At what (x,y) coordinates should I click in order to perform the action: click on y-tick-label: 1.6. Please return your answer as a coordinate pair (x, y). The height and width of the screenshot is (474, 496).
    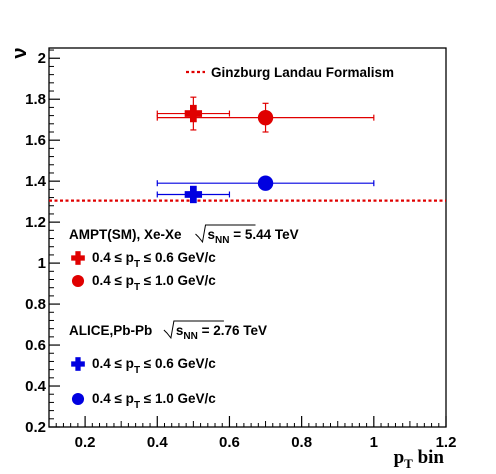
    Looking at the image, I should click on (35, 140).